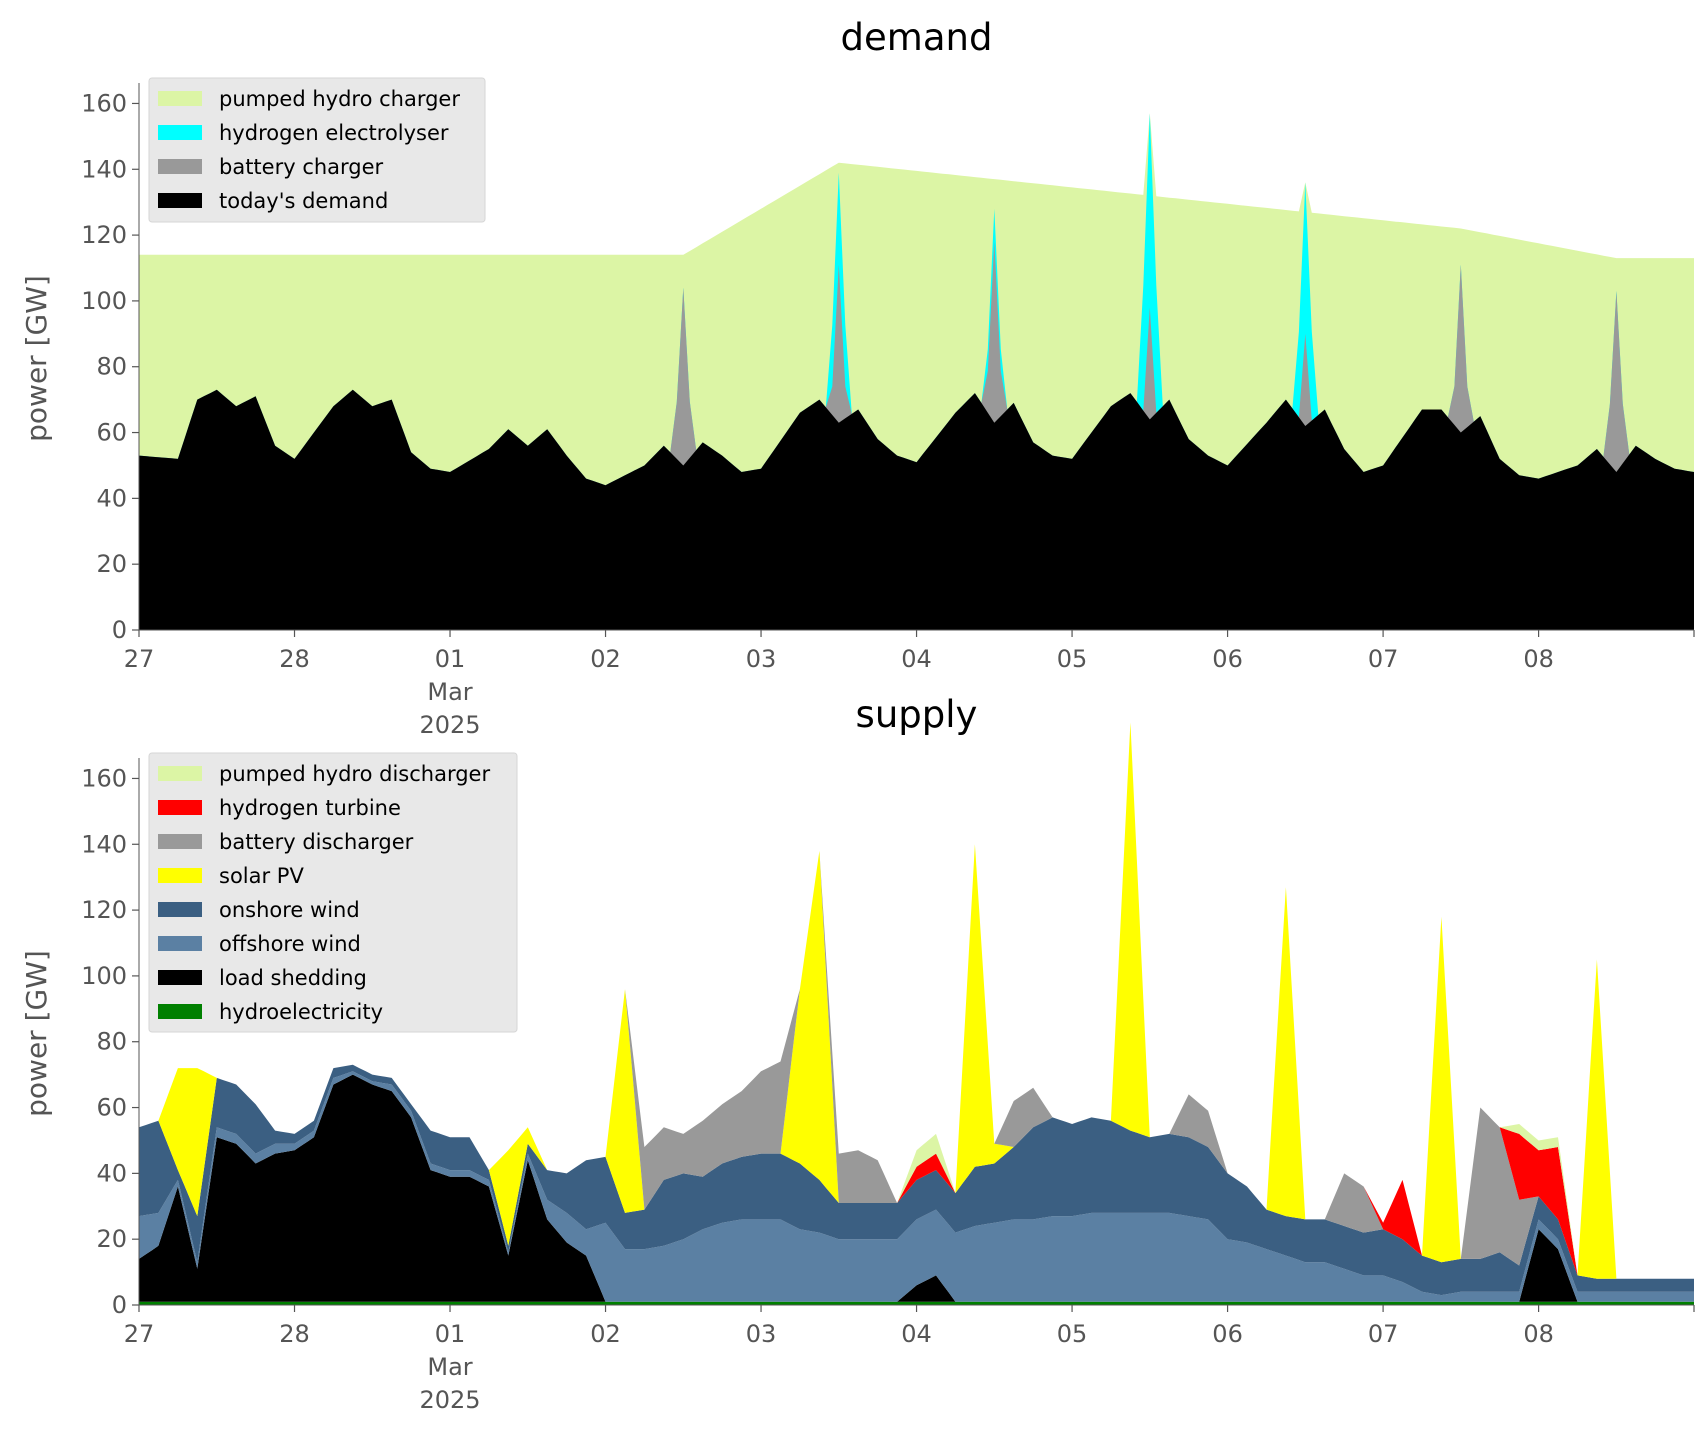 The image size is (1706, 1431). What do you see at coordinates (301, 167) in the screenshot?
I see `legend-label: battery charger` at bounding box center [301, 167].